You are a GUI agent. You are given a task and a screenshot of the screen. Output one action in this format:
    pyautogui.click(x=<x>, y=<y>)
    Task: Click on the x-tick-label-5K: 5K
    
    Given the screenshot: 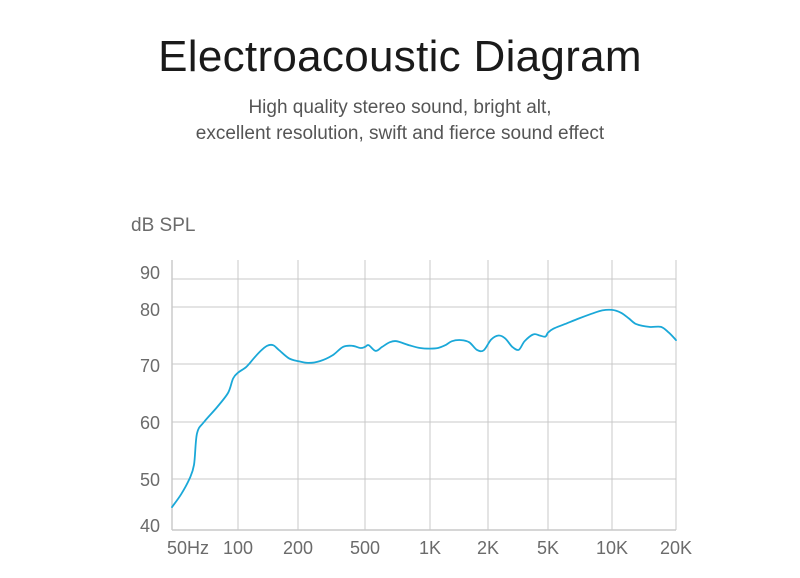 What is the action you would take?
    pyautogui.click(x=548, y=548)
    